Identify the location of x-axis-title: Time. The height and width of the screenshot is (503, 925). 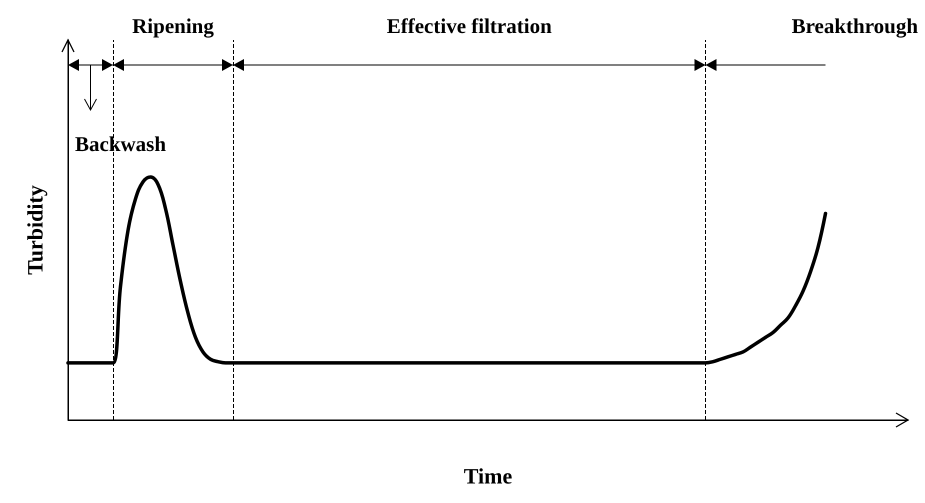
(488, 476).